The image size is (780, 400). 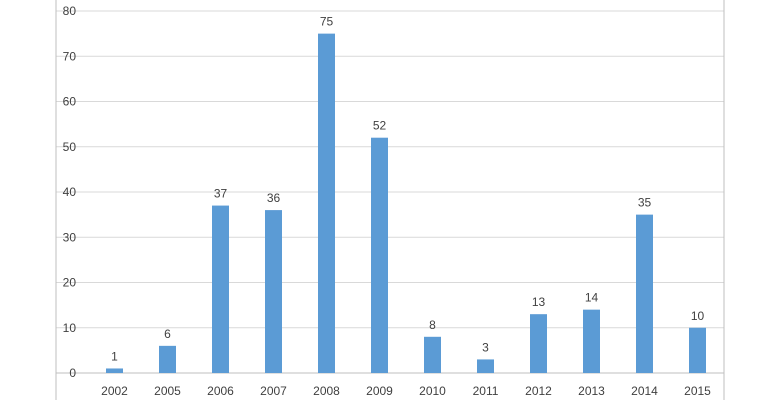 I want to click on x-tick-label-2005: 2005, so click(x=167, y=391).